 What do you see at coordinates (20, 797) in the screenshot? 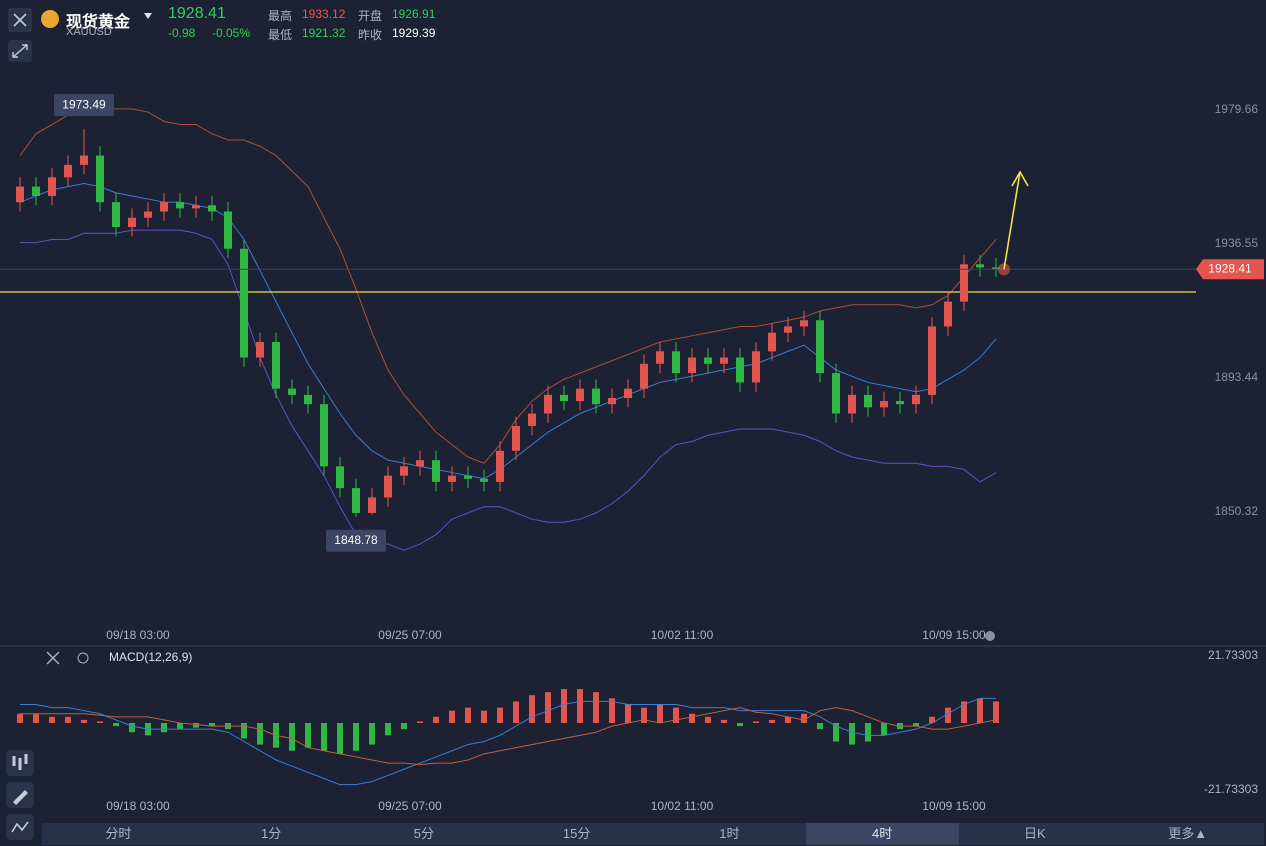
I see `pen-icon` at bounding box center [20, 797].